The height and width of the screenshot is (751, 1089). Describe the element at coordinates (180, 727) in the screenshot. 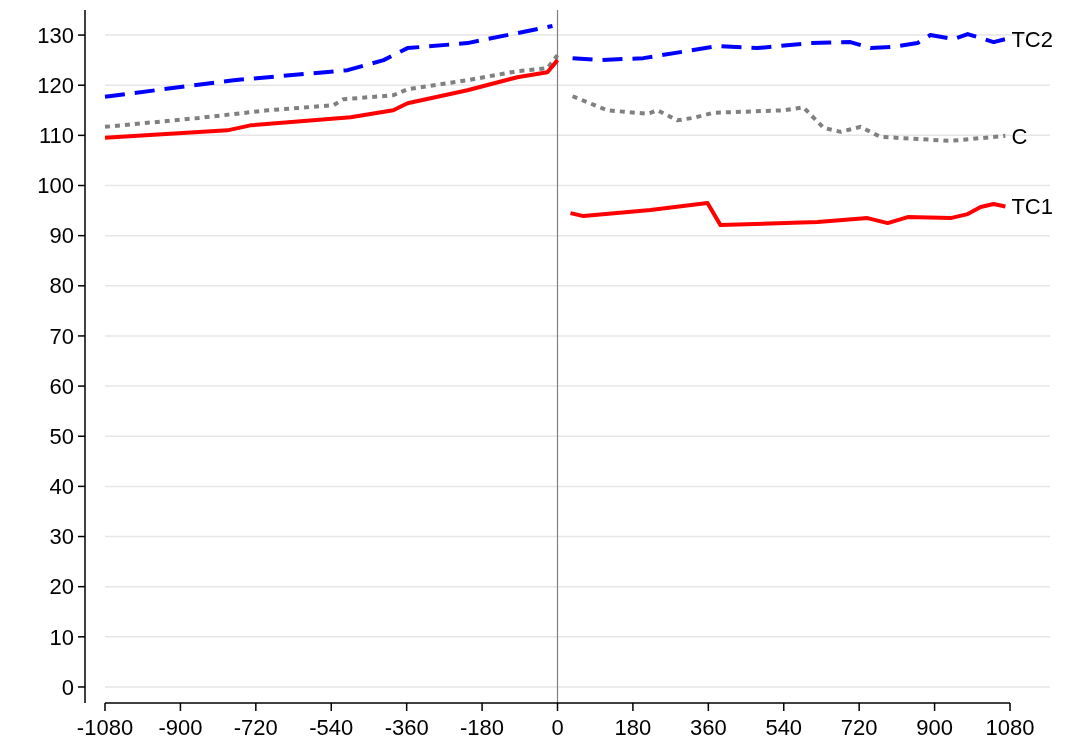

I see `x-tick-label: -900` at that location.